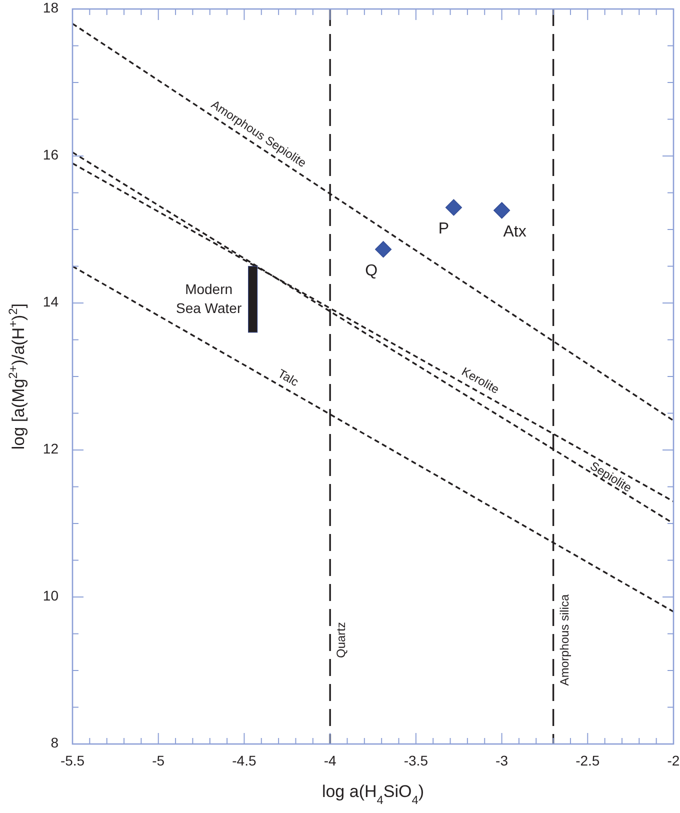 This screenshot has width=680, height=813. Describe the element at coordinates (373, 794) in the screenshot. I see `x-axis-title: log a(H$_{4}$SiO$_{4}$)` at that location.